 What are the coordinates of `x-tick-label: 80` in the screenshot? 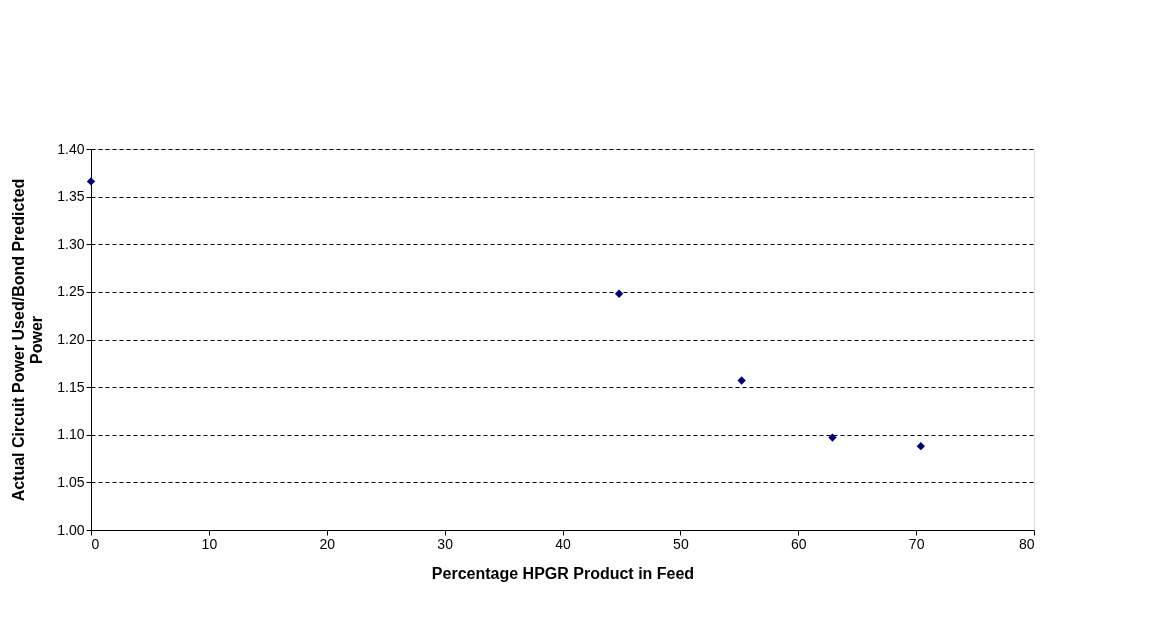 It's located at (1026, 543).